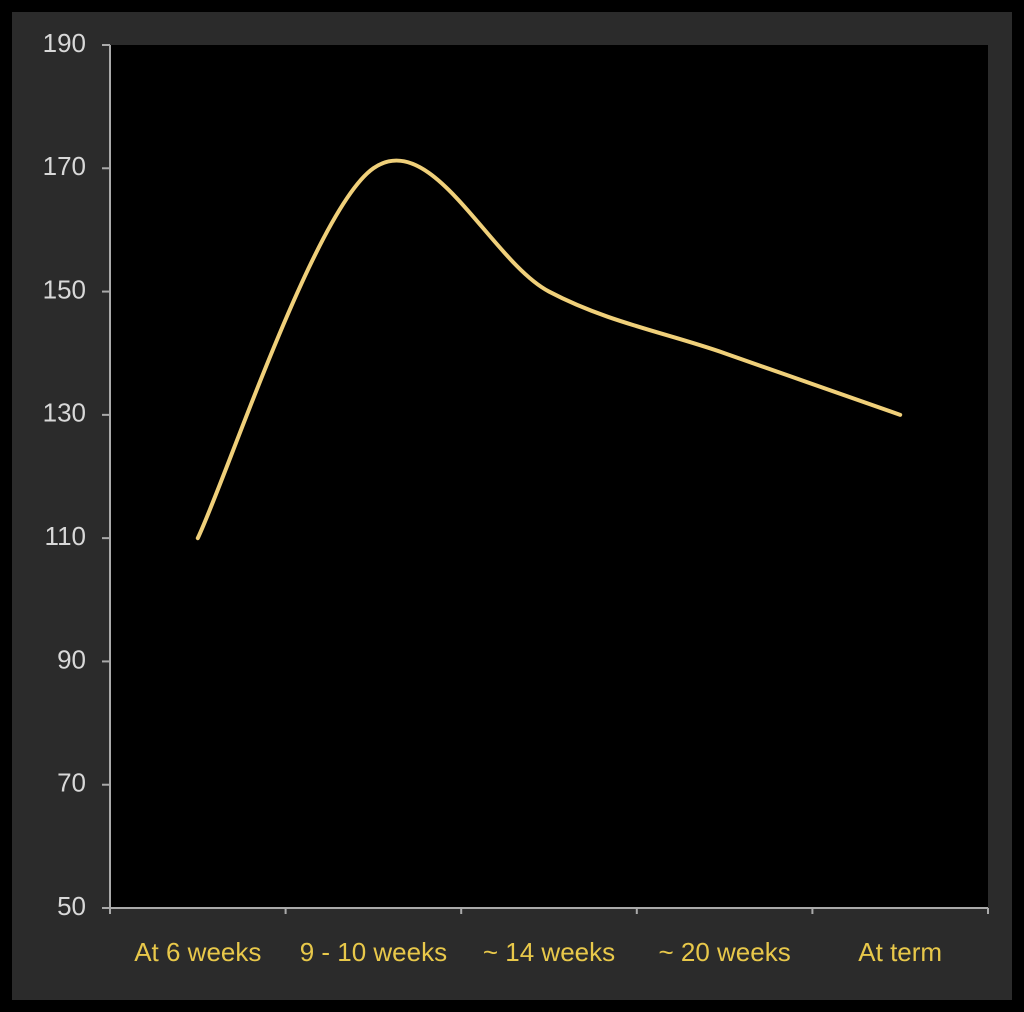 The image size is (1024, 1012). Describe the element at coordinates (724, 952) in the screenshot. I see `x-tick-label: ~ 20 weeks` at that location.